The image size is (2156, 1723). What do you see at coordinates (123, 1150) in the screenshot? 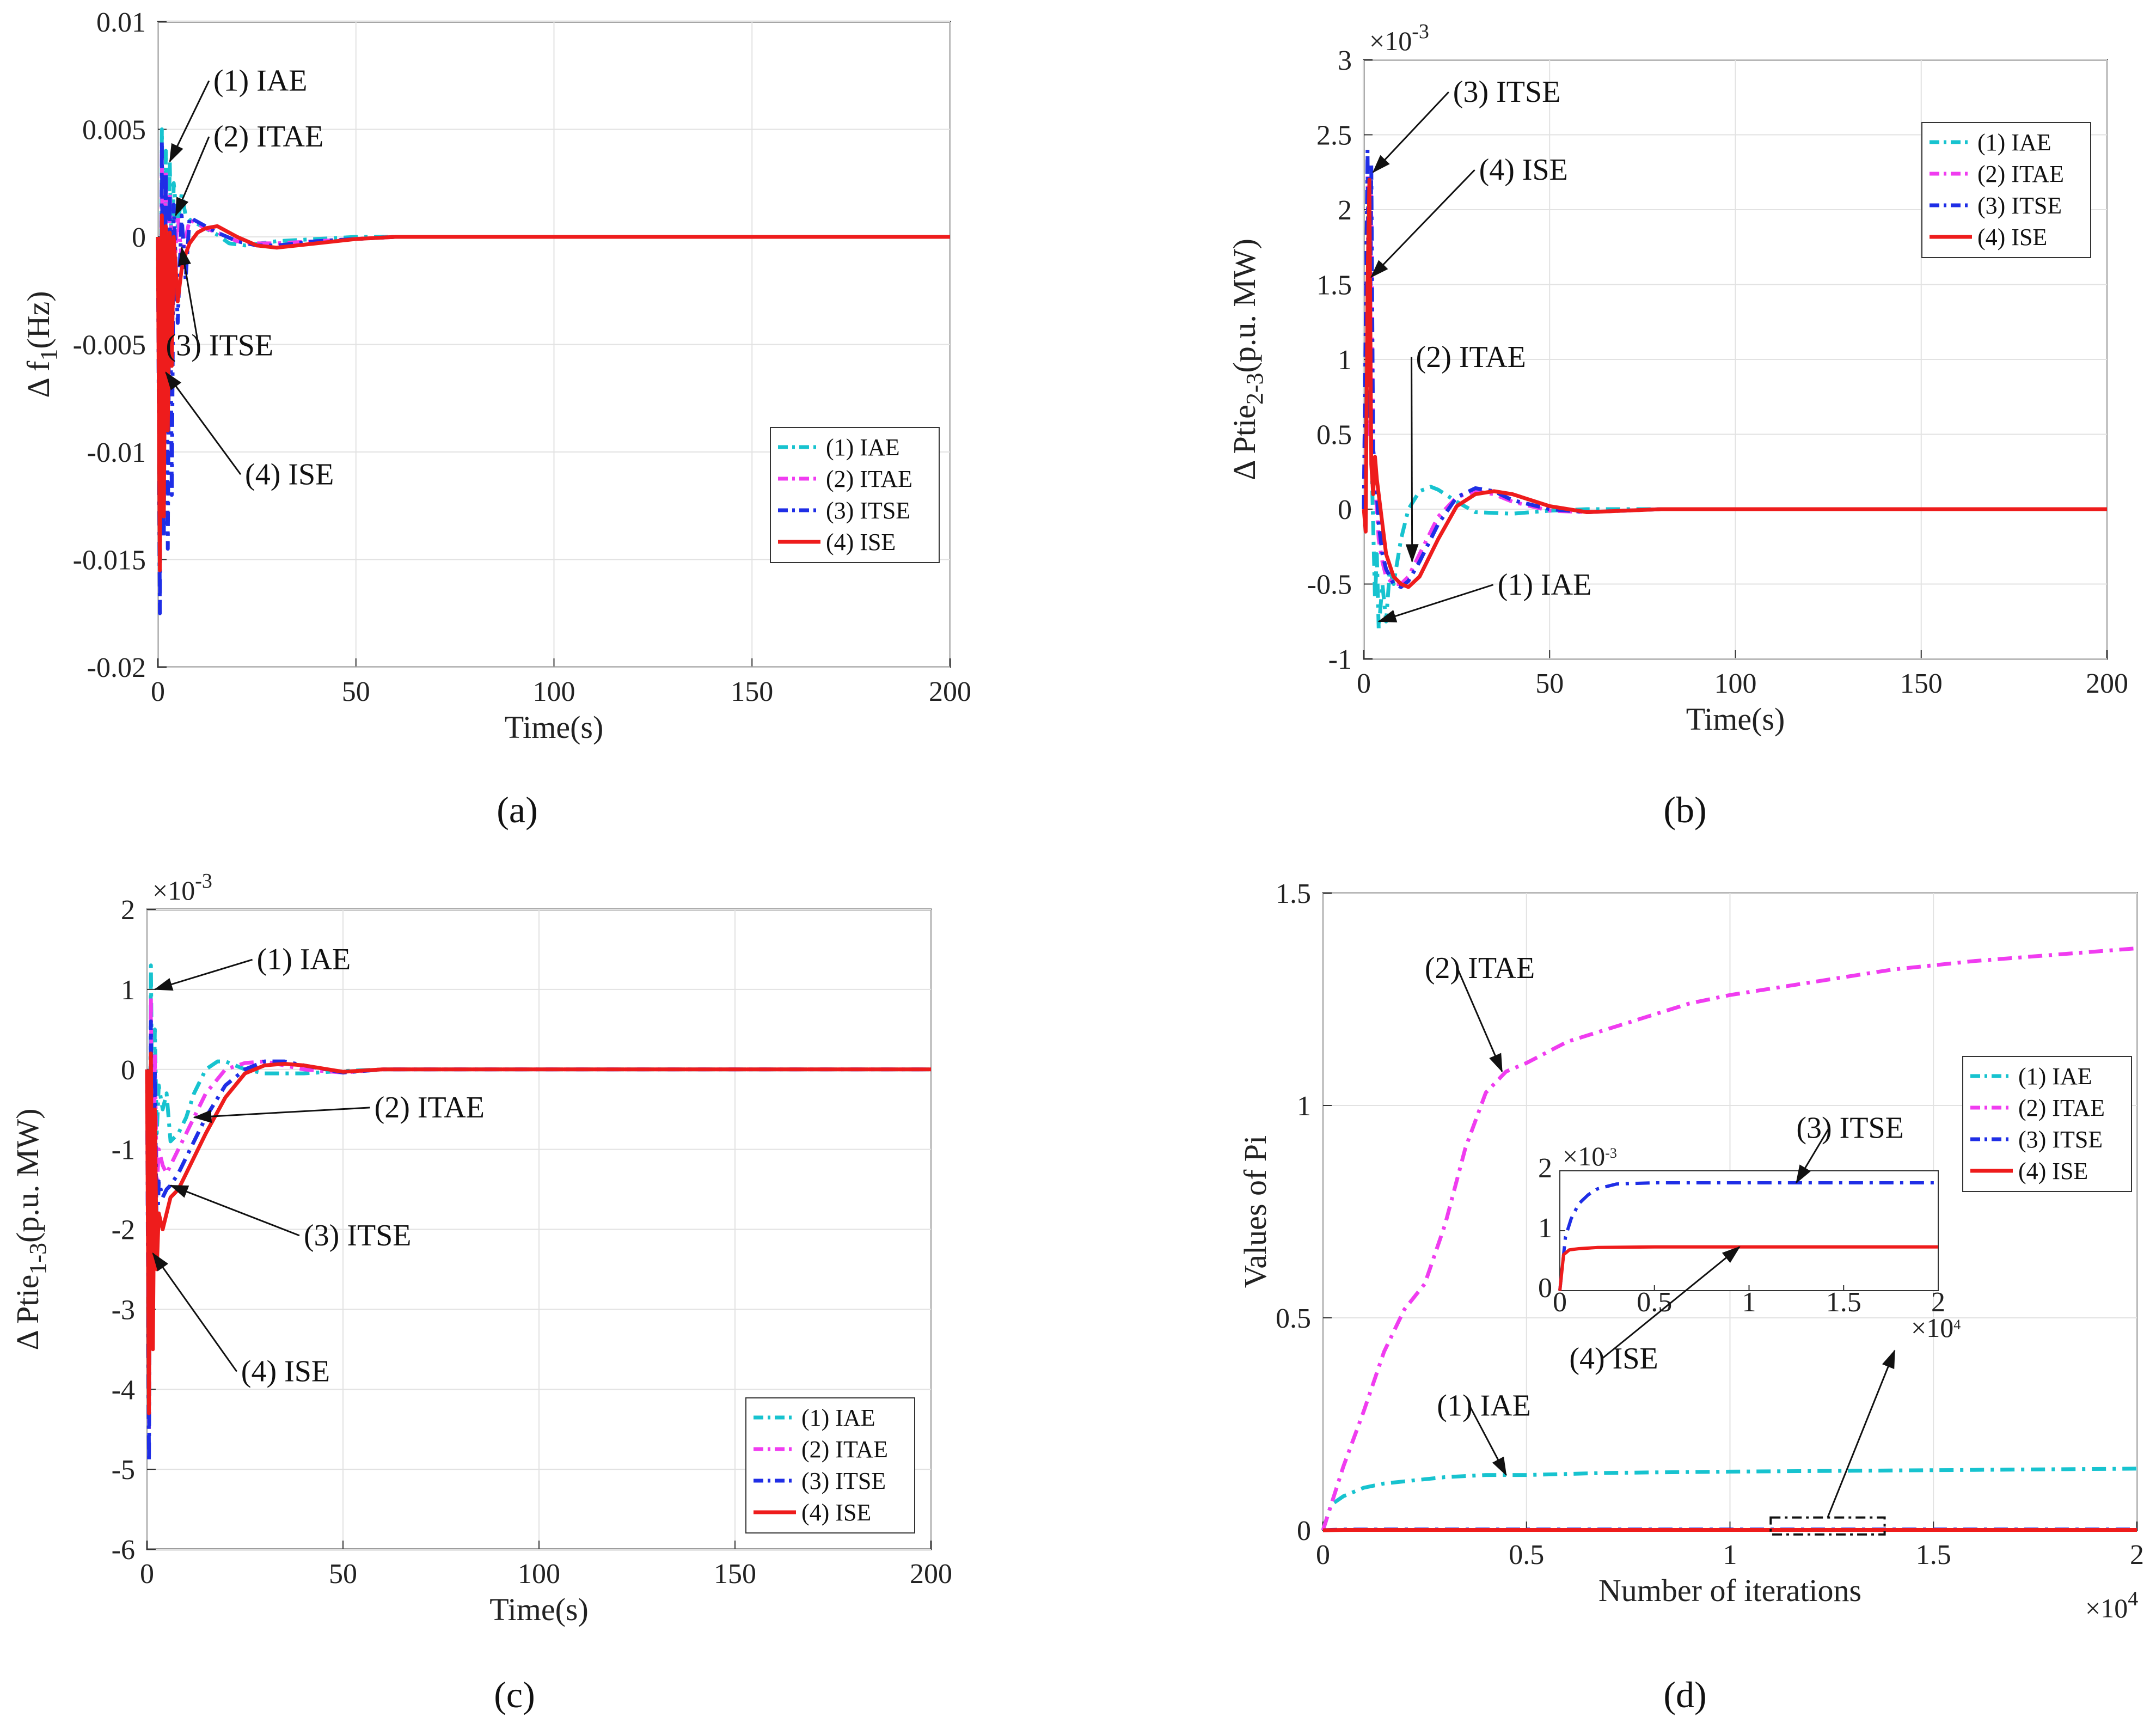
I see `y-tick-label: -1` at bounding box center [123, 1150].